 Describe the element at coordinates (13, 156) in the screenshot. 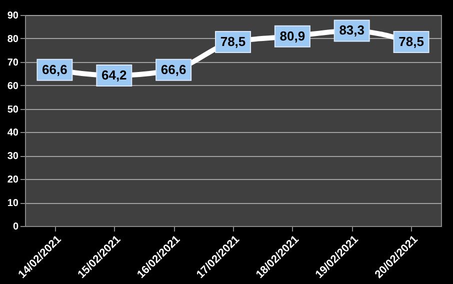

I see `y-tick-label: 30` at that location.